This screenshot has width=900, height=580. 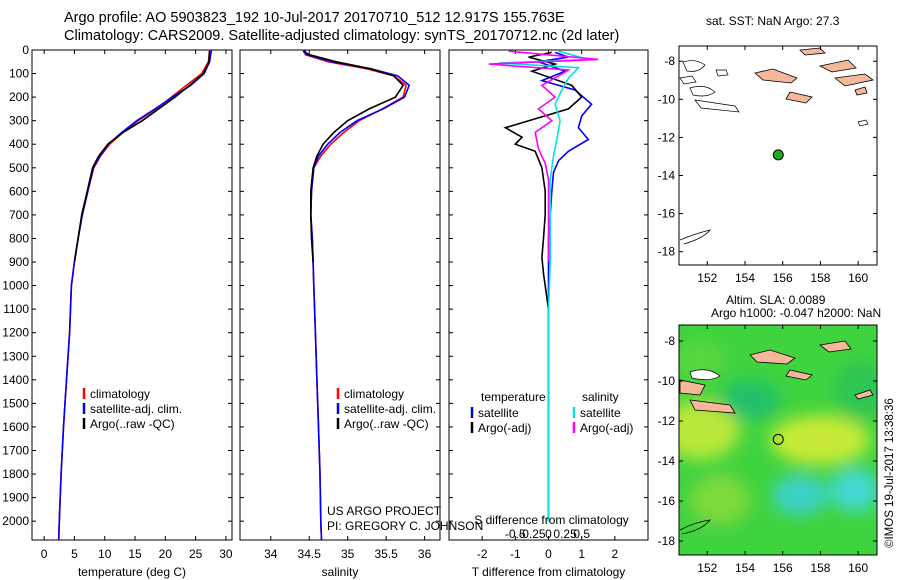 I want to click on legend-title-temperature: temperature, so click(x=513, y=397).